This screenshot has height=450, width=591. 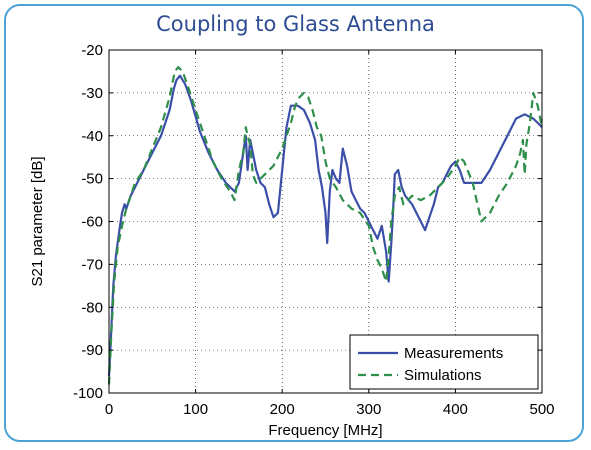 What do you see at coordinates (92, 136) in the screenshot?
I see `y-tick-label: -40` at bounding box center [92, 136].